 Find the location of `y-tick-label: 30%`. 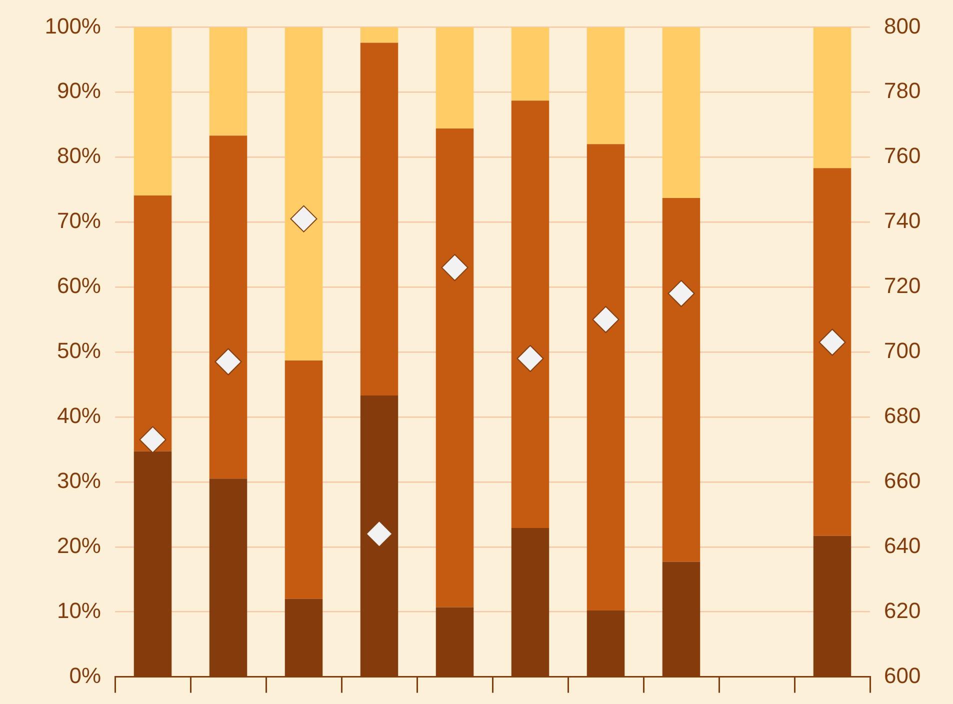

y-tick-label: 30% is located at coordinates (78, 480).